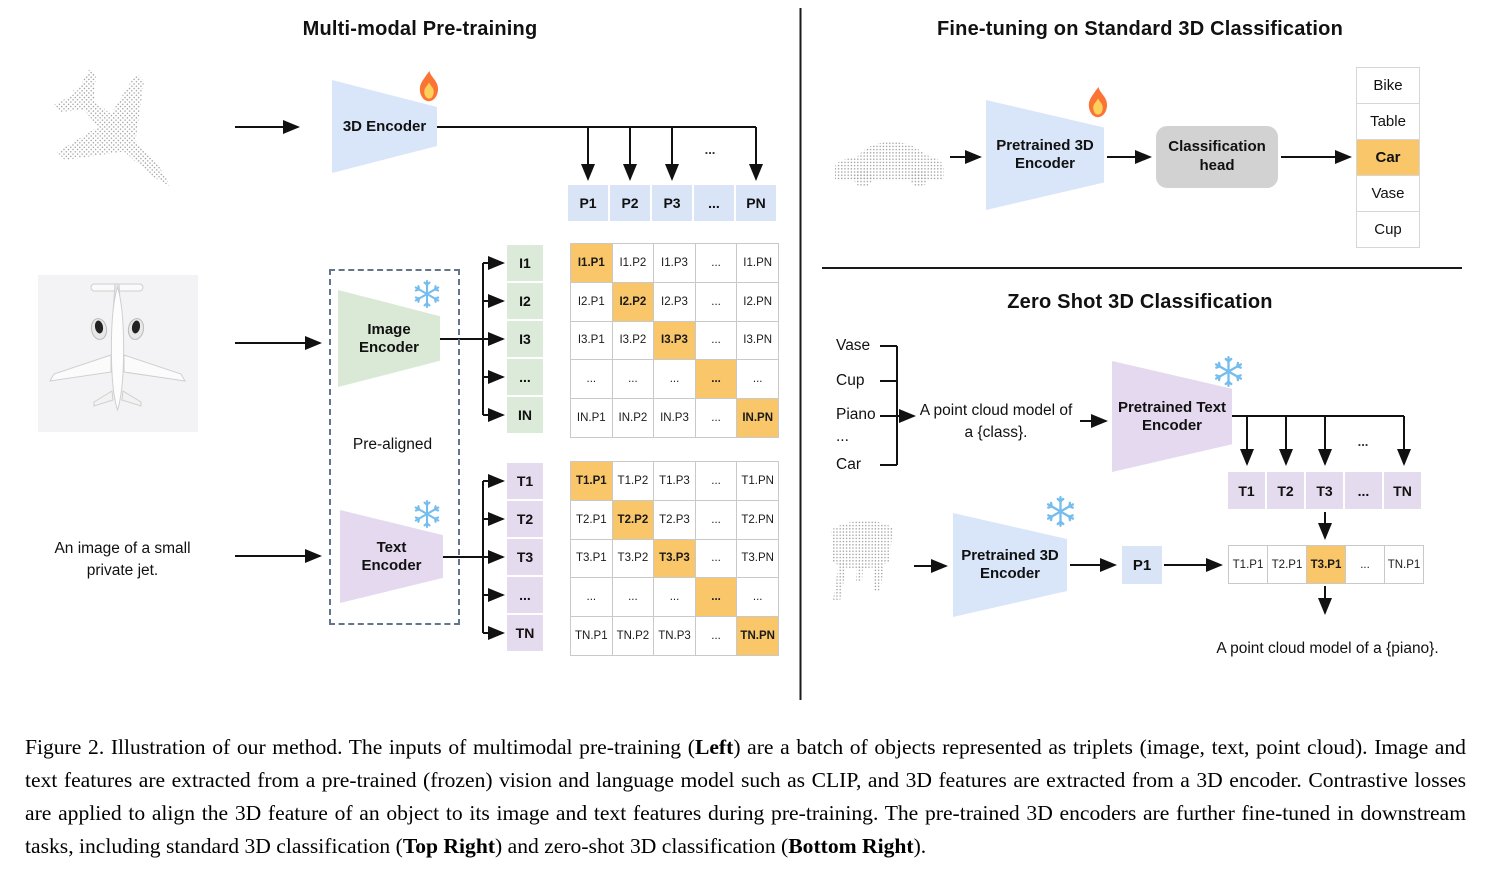 The width and height of the screenshot is (1490, 888). What do you see at coordinates (642, 845) in the screenshot?
I see `caption-segment: ) and zero-shot 3D classification (` at bounding box center [642, 845].